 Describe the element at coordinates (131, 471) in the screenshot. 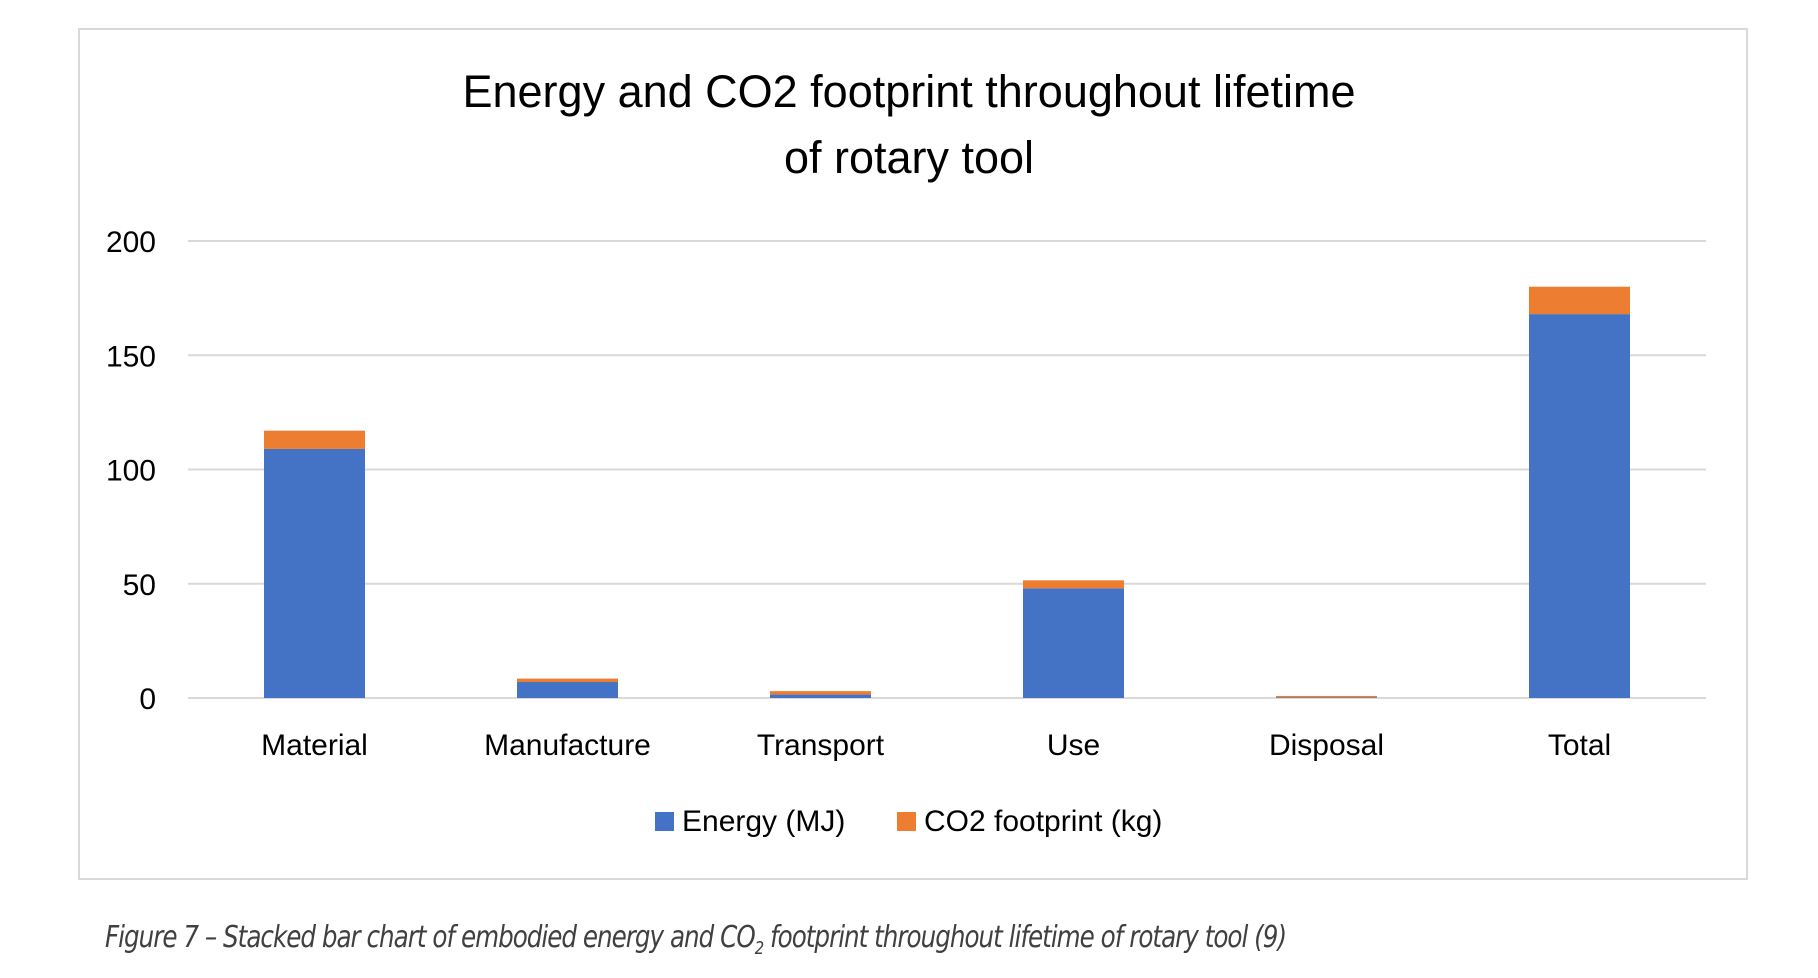

I see `y-tick-label-100: 100` at that location.